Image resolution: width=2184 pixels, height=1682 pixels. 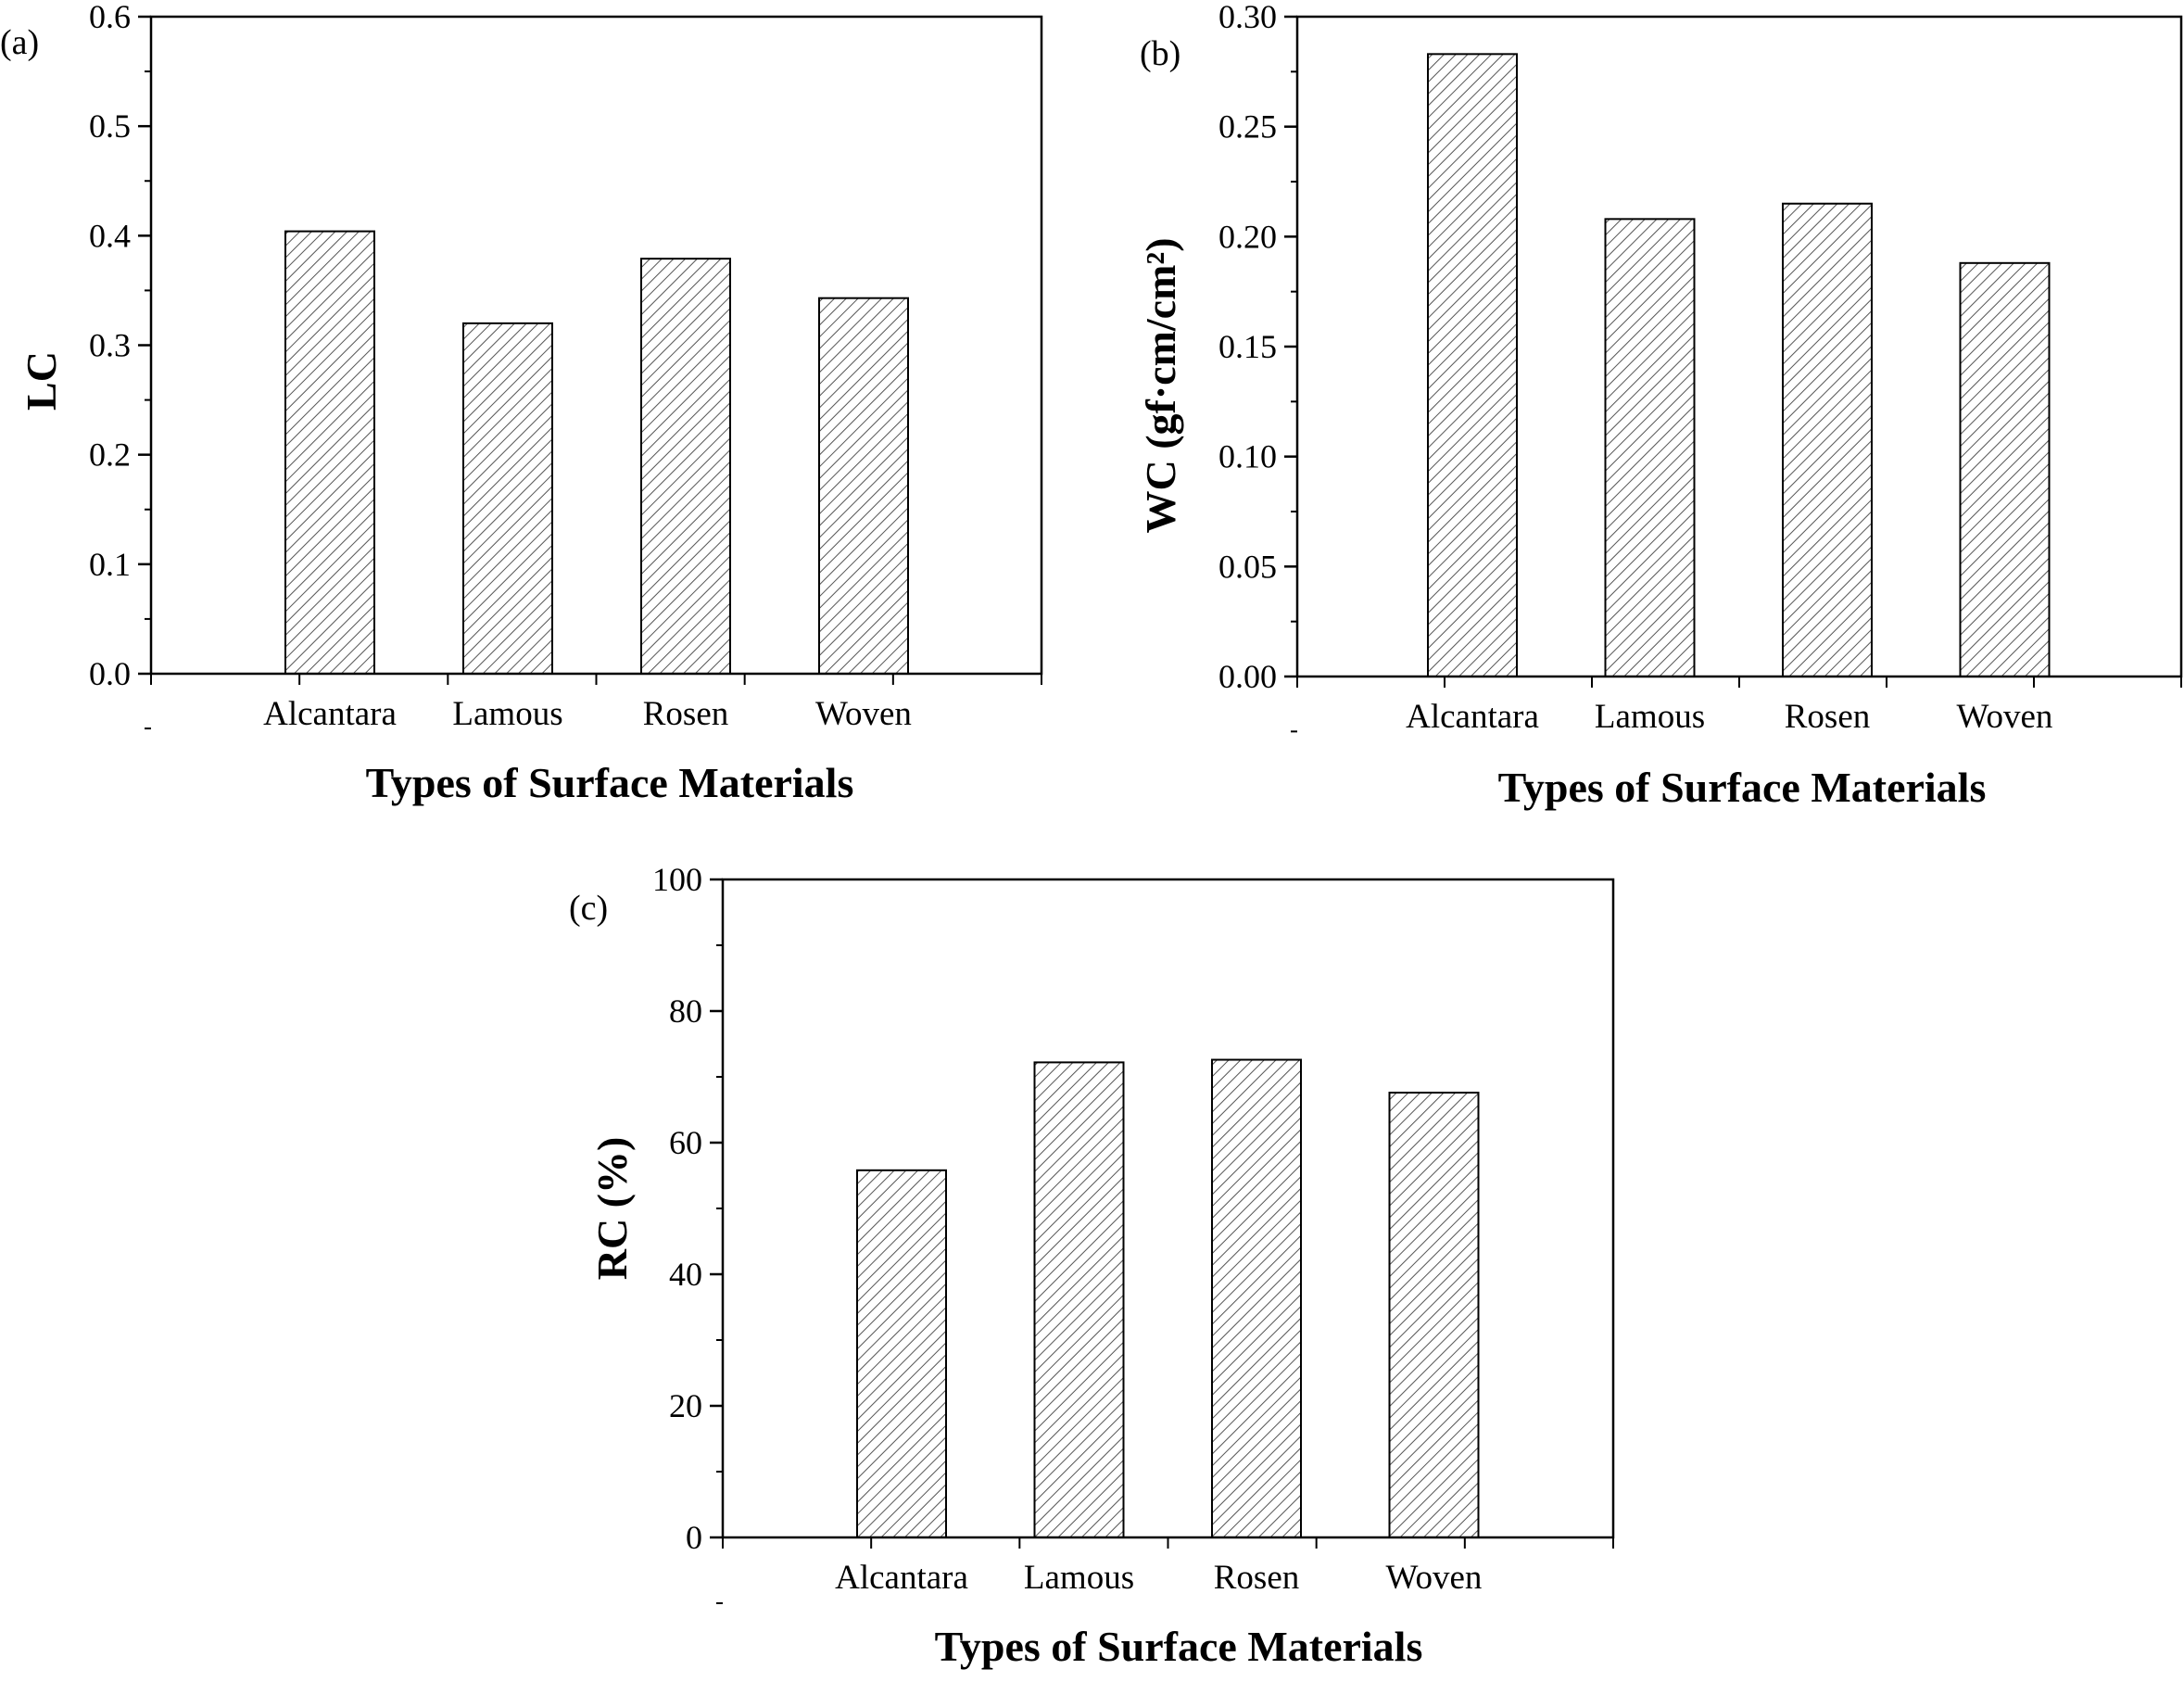 What do you see at coordinates (110, 235) in the screenshot?
I see `y-tick-label: 0.4` at bounding box center [110, 235].